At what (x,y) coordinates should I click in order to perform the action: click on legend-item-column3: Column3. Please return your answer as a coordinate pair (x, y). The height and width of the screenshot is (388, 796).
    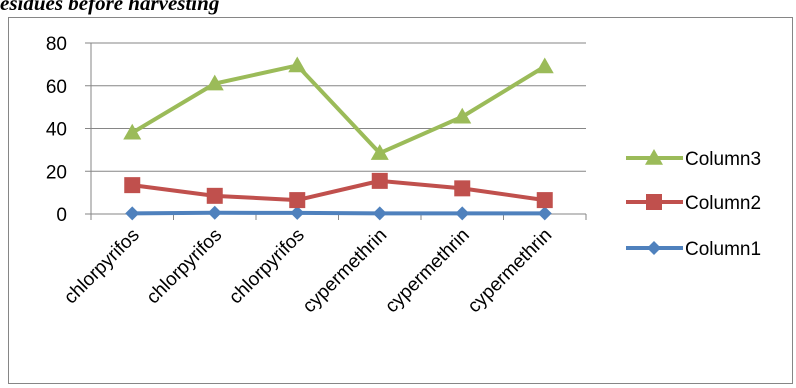
    Looking at the image, I should click on (693, 159).